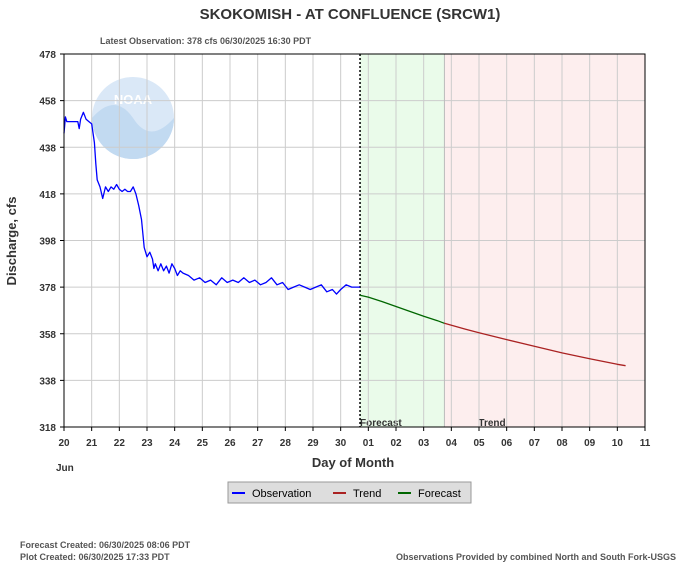 This screenshot has height=575, width=700. What do you see at coordinates (92, 443) in the screenshot?
I see `x-tick-label: 21` at bounding box center [92, 443].